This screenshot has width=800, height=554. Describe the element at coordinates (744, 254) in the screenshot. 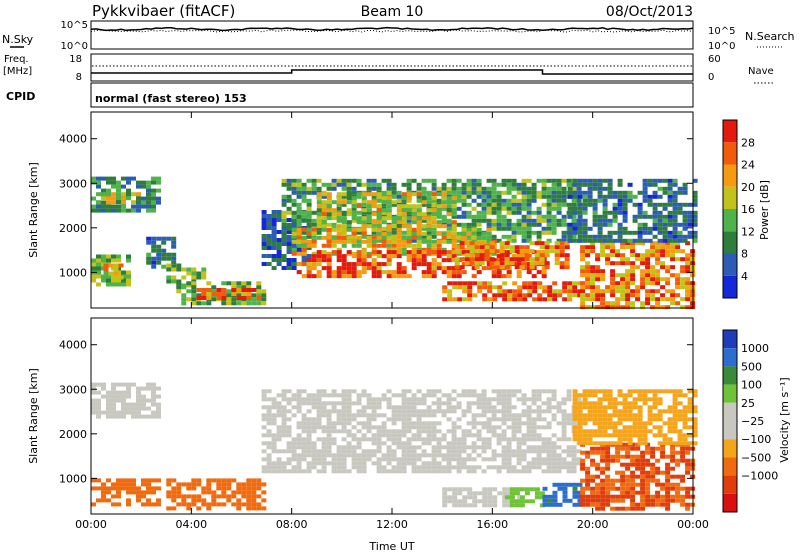

I see `colorbar-tick-label: 8` at that location.